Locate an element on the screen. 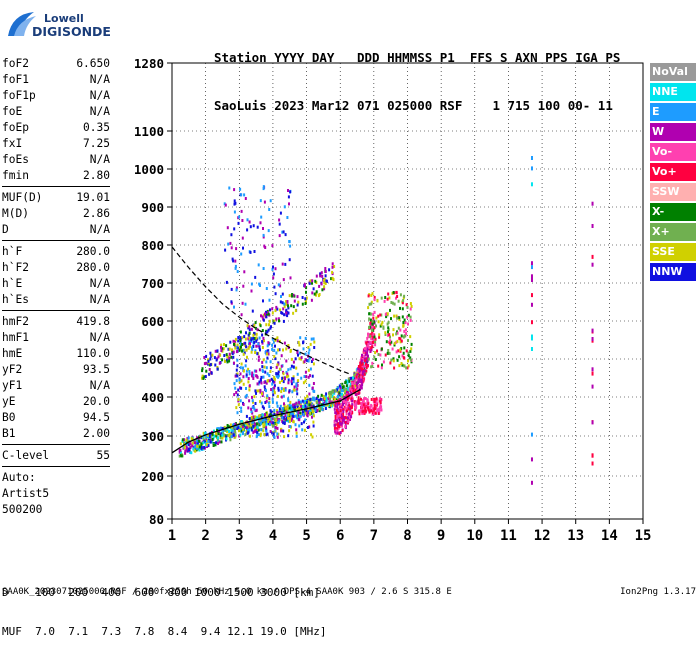 The height and width of the screenshot is (651, 700). x-tick-label: 7 is located at coordinates (374, 536).